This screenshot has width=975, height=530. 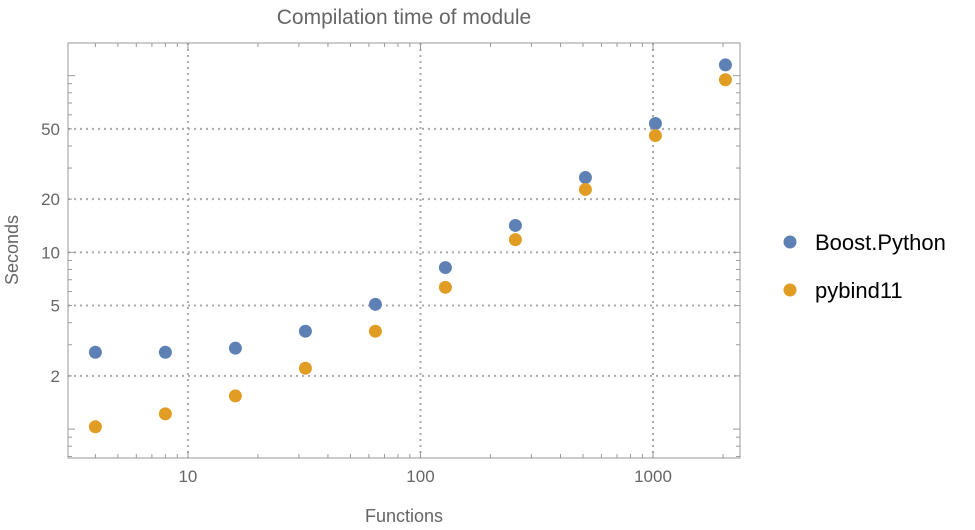 What do you see at coordinates (55, 376) in the screenshot?
I see `y-tick-label: 2` at bounding box center [55, 376].